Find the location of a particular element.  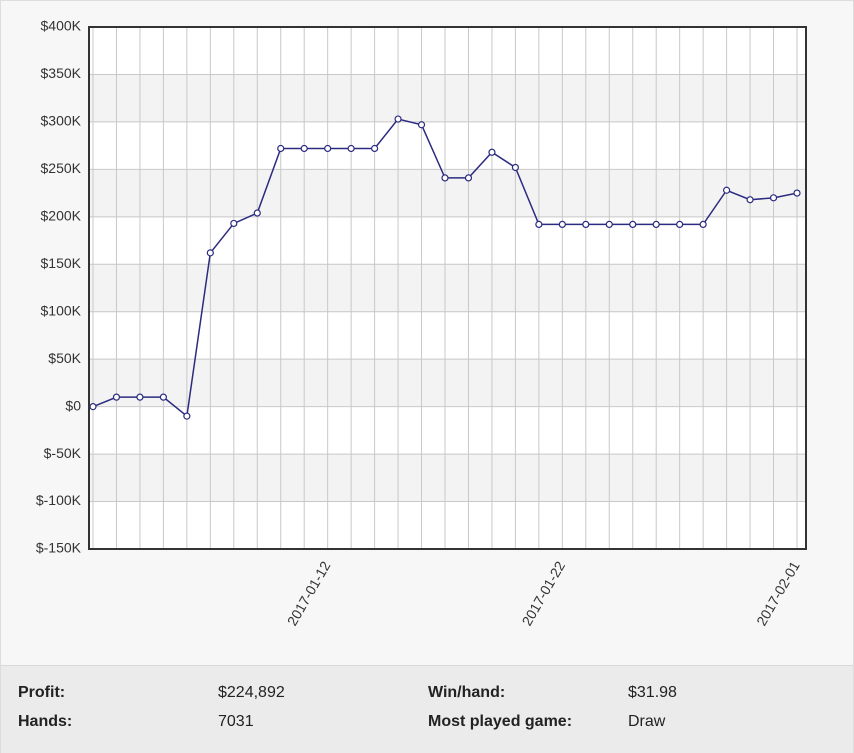

y-tick-label: $250K is located at coordinates (61, 168).